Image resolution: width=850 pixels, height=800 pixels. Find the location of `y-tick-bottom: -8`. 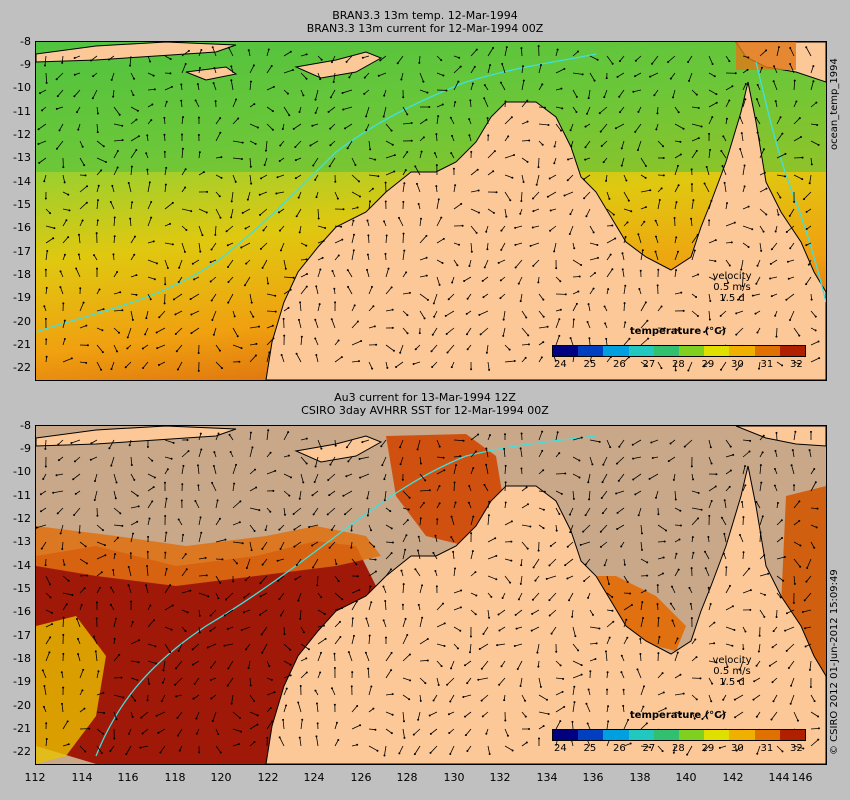

y-tick-bottom: -8 is located at coordinates (25, 425).